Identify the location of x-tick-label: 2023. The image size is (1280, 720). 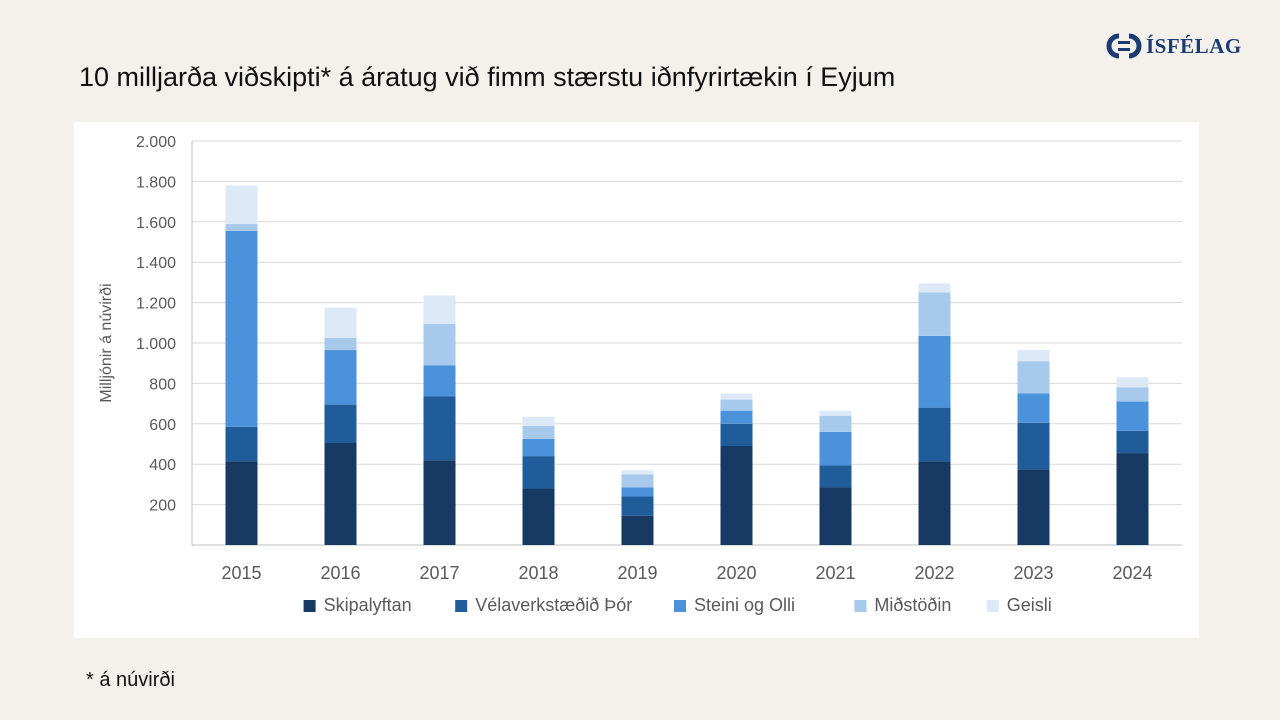
(1033, 573).